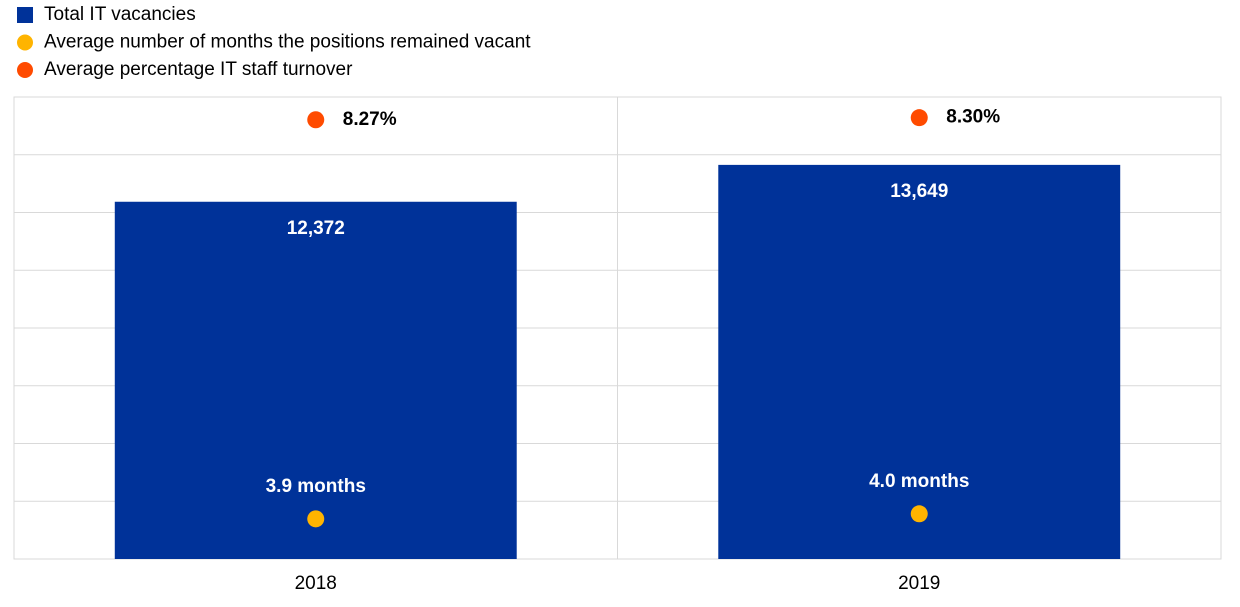  What do you see at coordinates (973, 117) in the screenshot?
I see `data-label: 8.30%` at bounding box center [973, 117].